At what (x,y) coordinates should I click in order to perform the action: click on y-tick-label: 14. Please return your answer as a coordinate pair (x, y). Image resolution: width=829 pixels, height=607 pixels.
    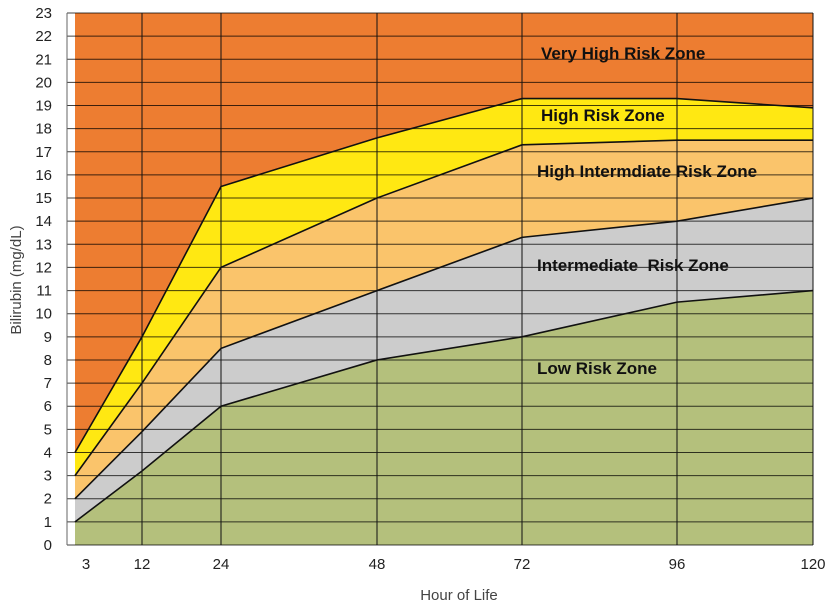
    Looking at the image, I should click on (43, 221).